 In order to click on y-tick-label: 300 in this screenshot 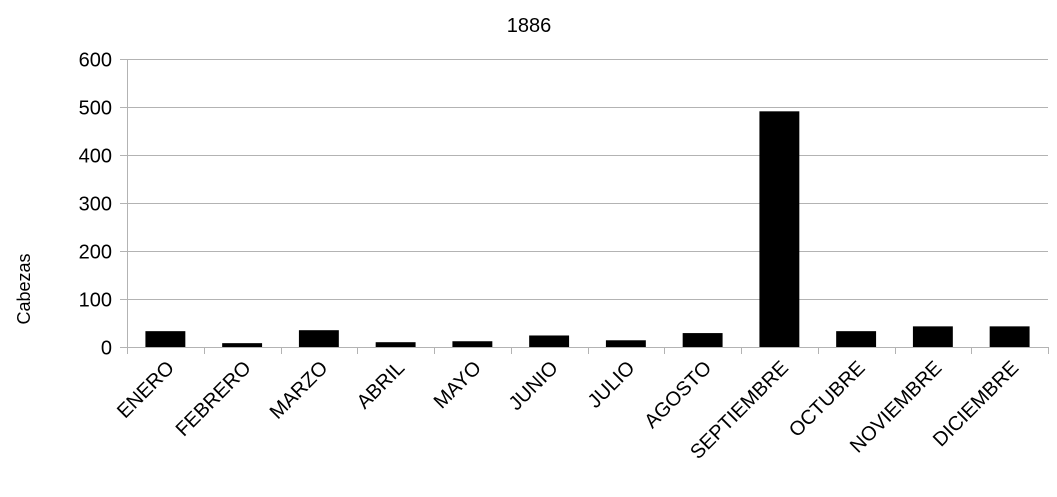, I will do `click(95, 205)`.